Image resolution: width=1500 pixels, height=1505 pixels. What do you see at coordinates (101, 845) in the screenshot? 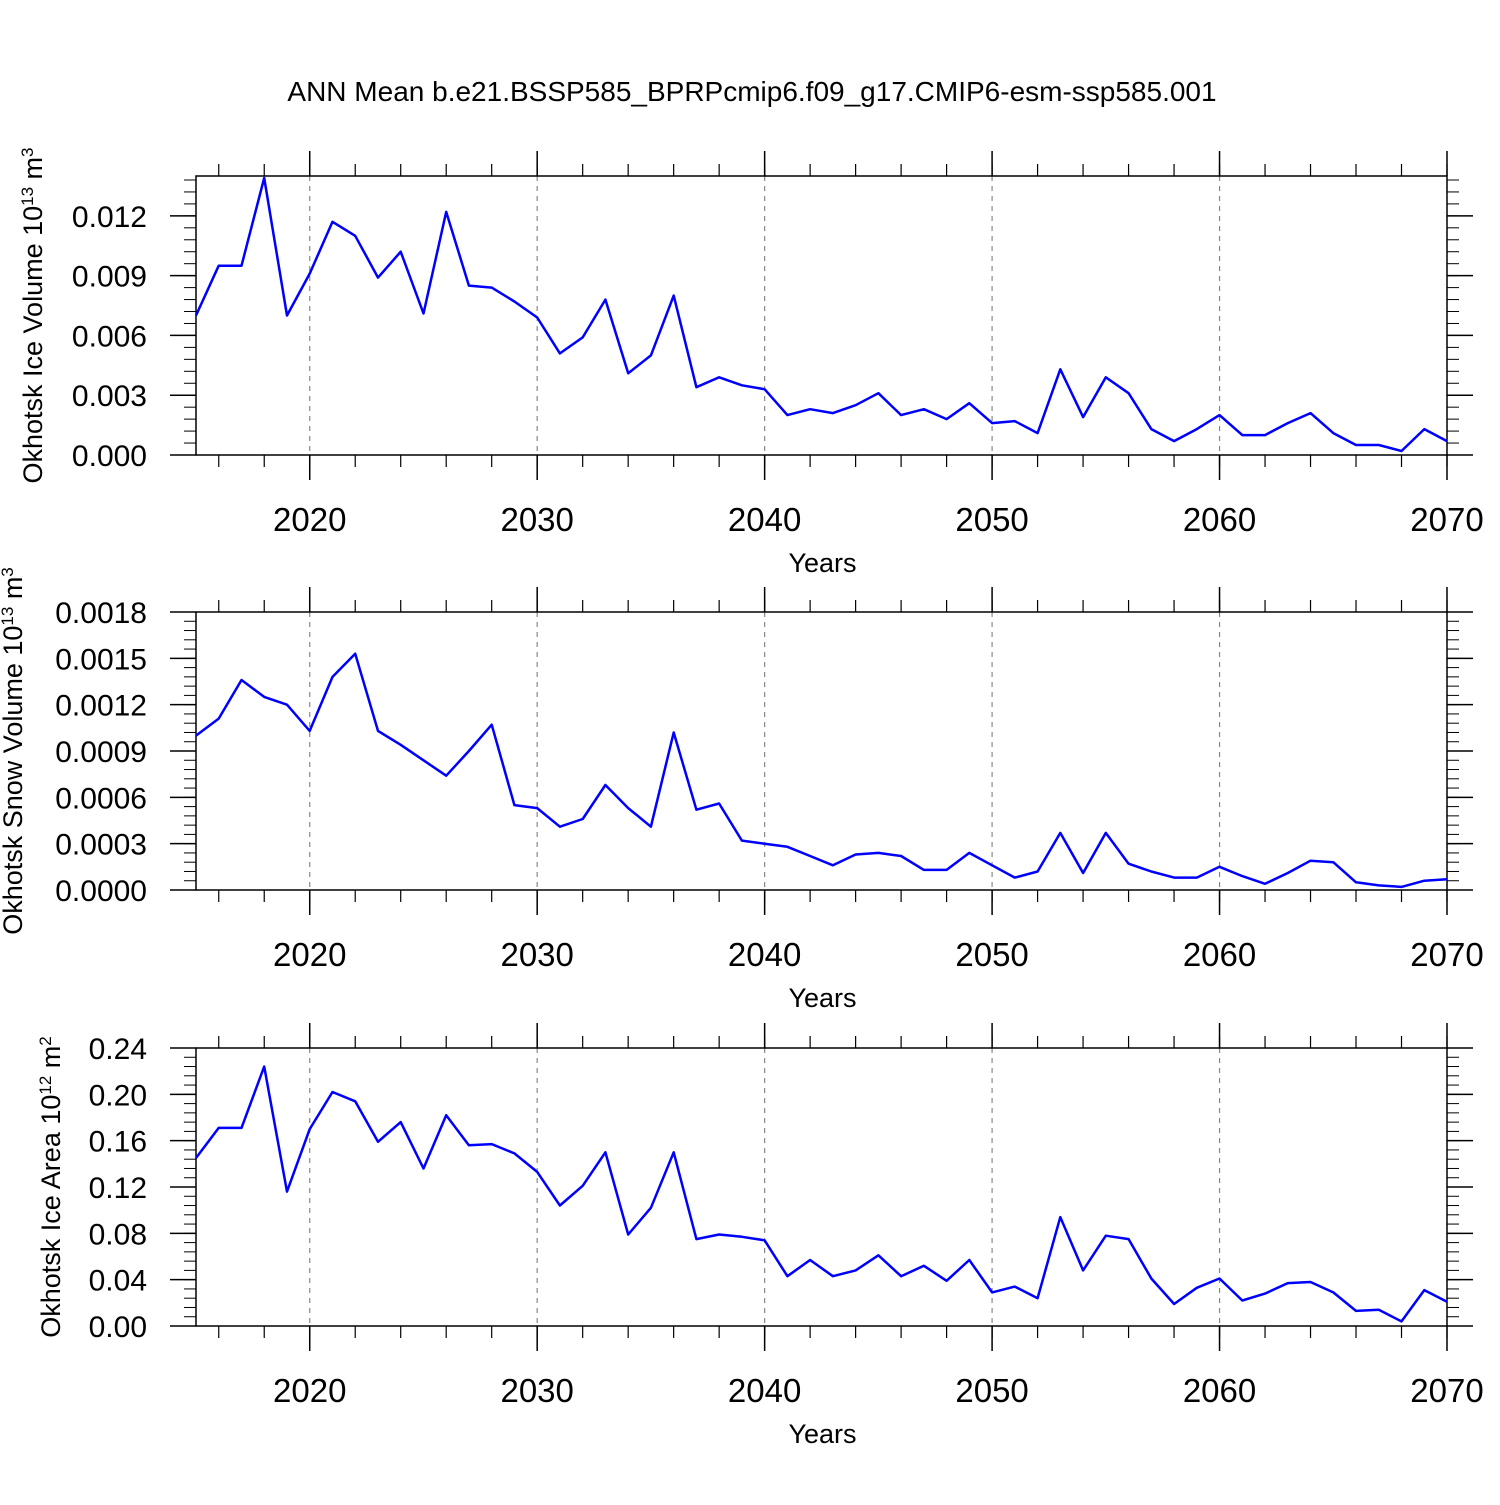
I see `panel-2-y-tick-label: 0.0003` at bounding box center [101, 845].